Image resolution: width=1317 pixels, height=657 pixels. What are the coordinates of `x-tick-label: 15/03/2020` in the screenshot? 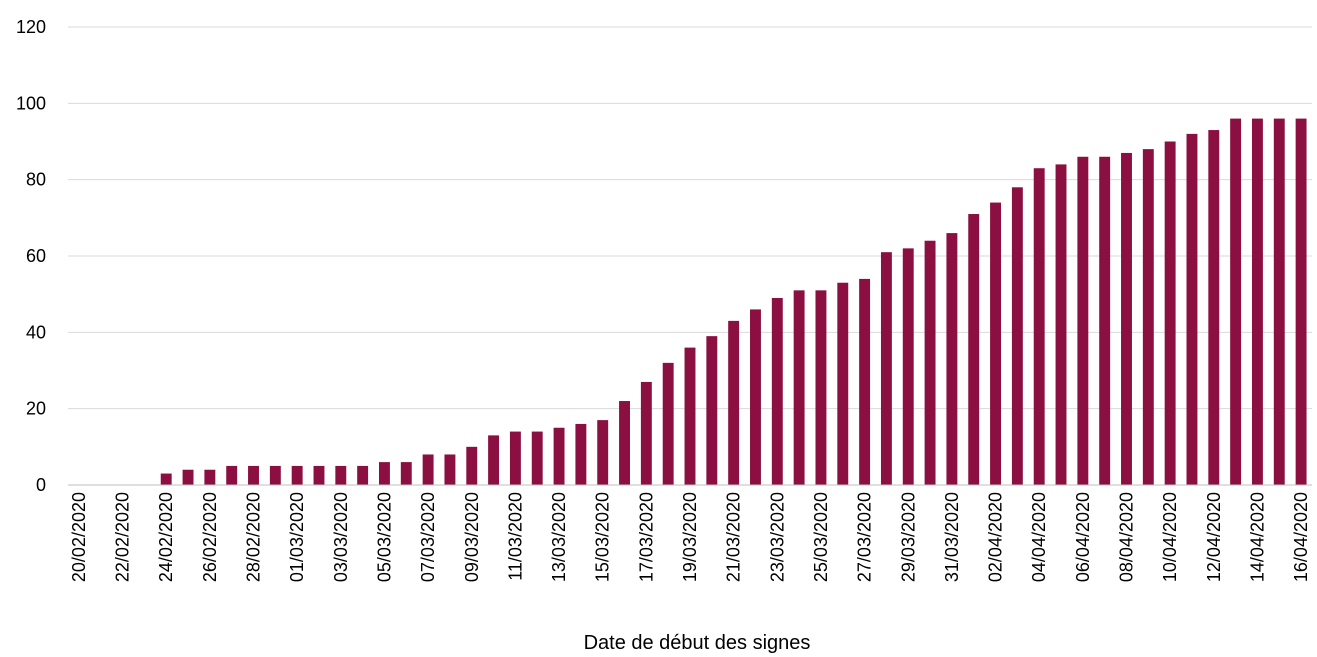 It's located at (603, 537).